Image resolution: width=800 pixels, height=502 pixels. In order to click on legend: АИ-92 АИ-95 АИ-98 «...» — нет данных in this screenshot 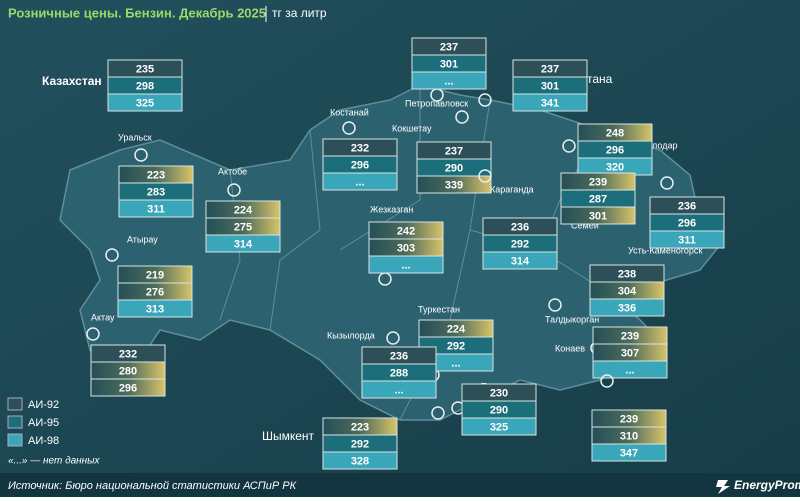, I will do `click(54, 432)`.